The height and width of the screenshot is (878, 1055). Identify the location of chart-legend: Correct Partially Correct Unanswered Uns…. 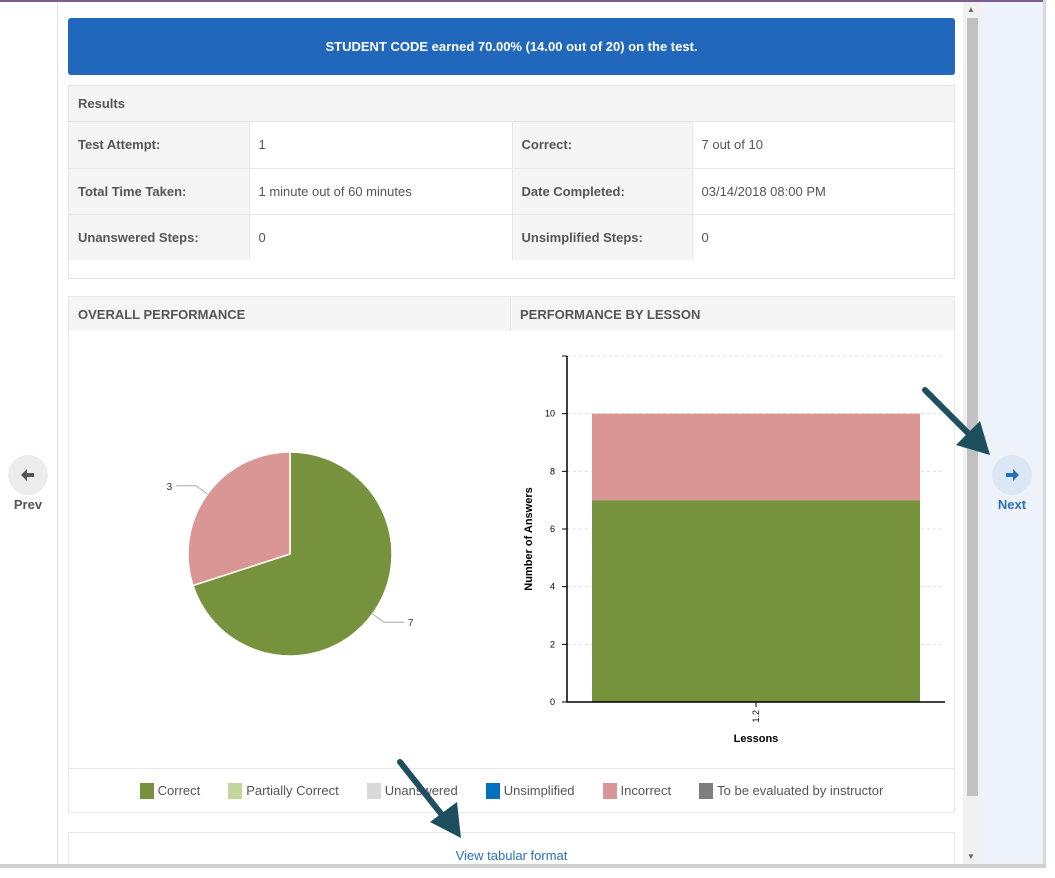
(511, 790).